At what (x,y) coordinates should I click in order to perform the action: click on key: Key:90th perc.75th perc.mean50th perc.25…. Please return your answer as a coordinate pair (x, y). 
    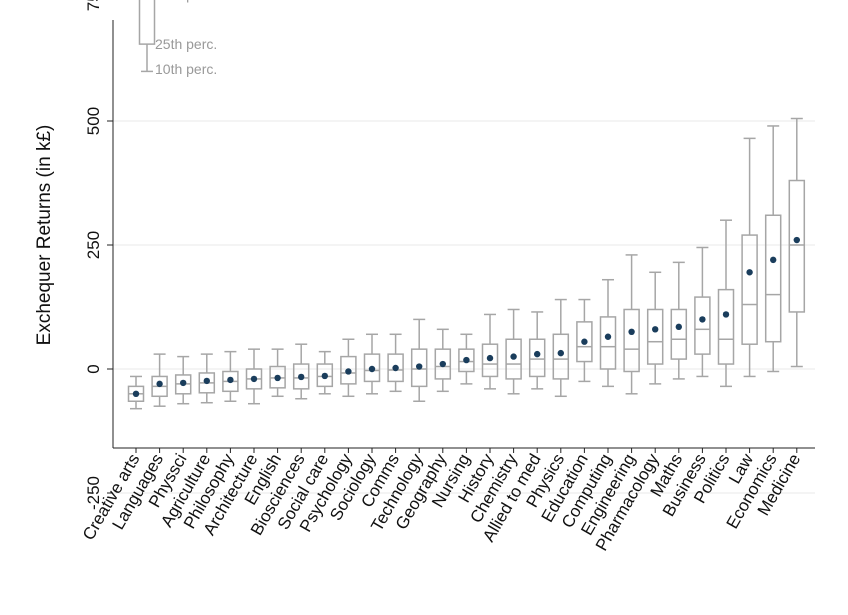
    Looking at the image, I should click on (177, 38).